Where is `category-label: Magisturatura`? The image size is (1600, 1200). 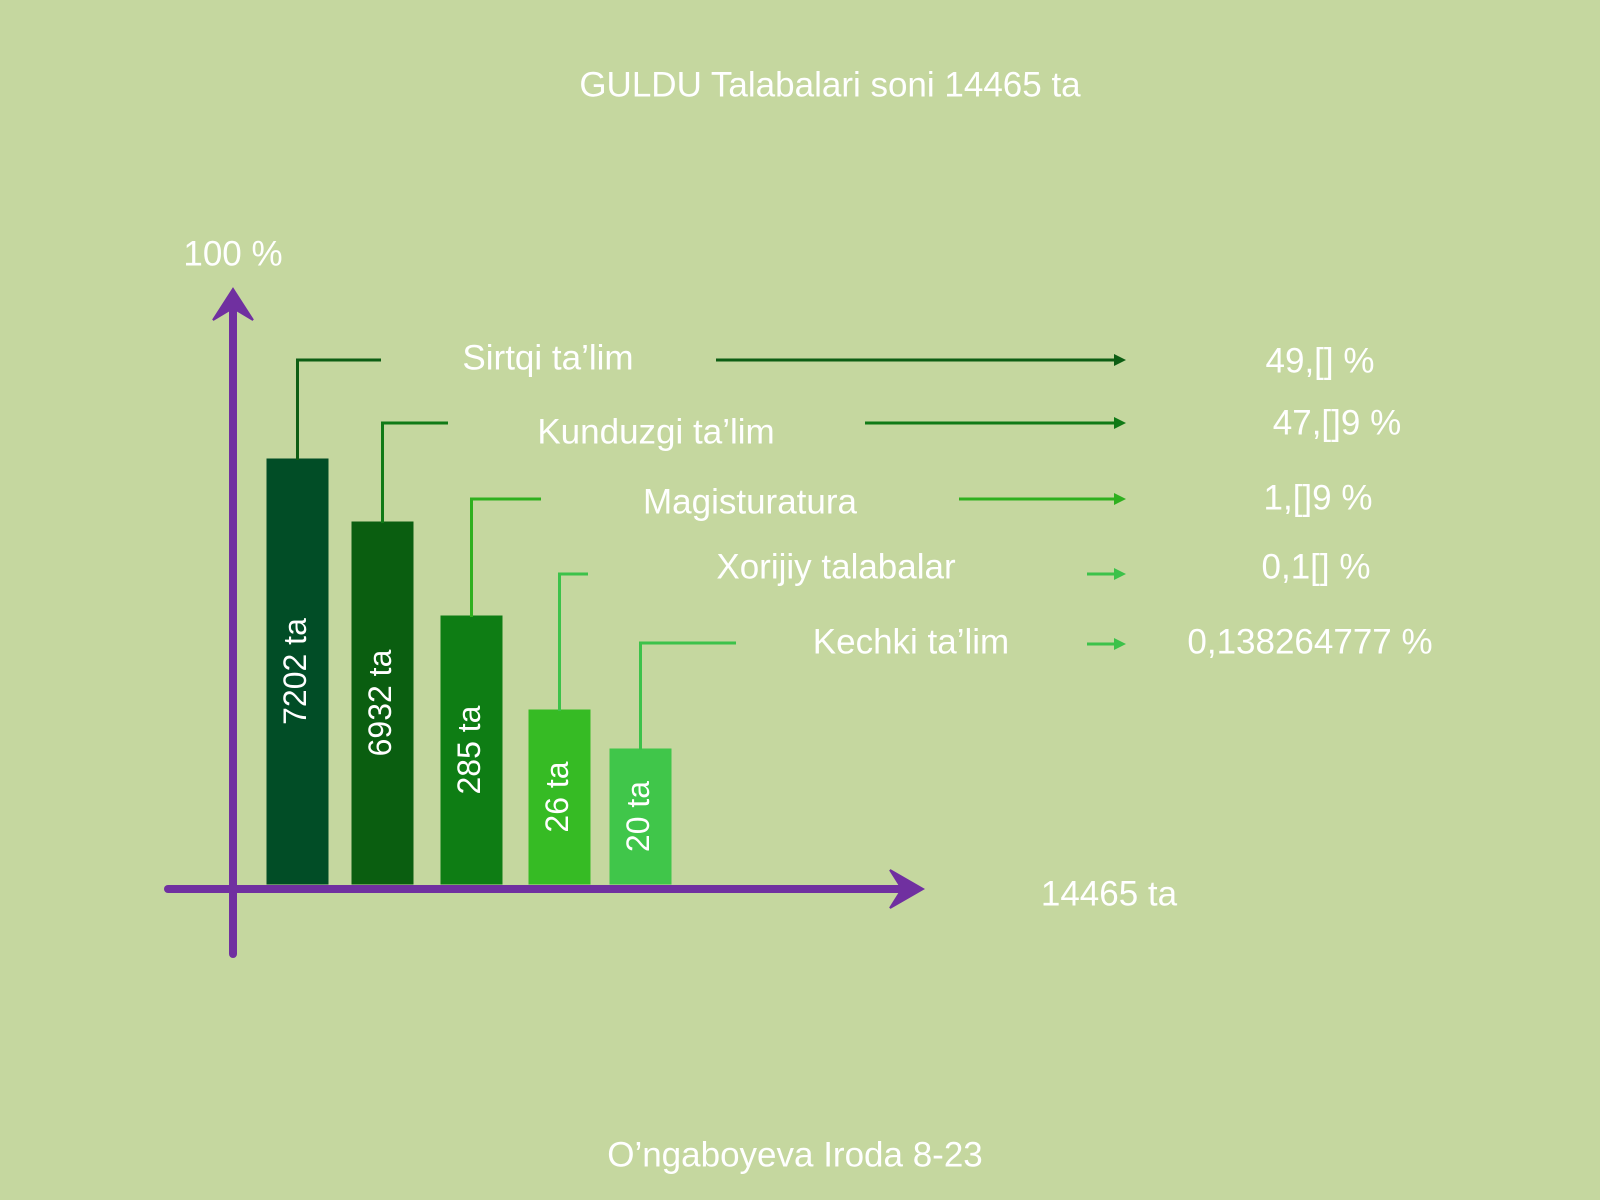 category-label: Magisturatura is located at coordinates (750, 501).